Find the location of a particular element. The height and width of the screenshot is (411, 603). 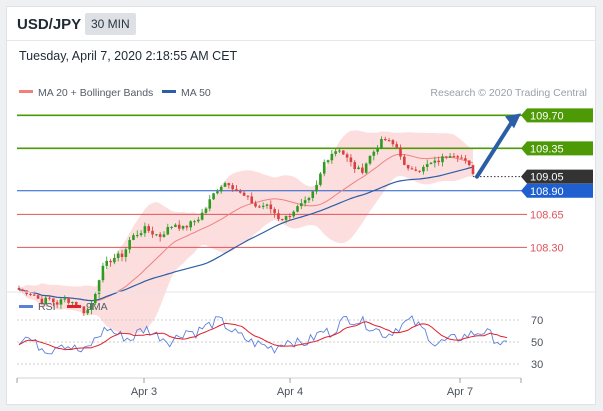

level-tags: 109.70 109.35 109.05 108.90 108.65 108.30 is located at coordinates (557, 181).